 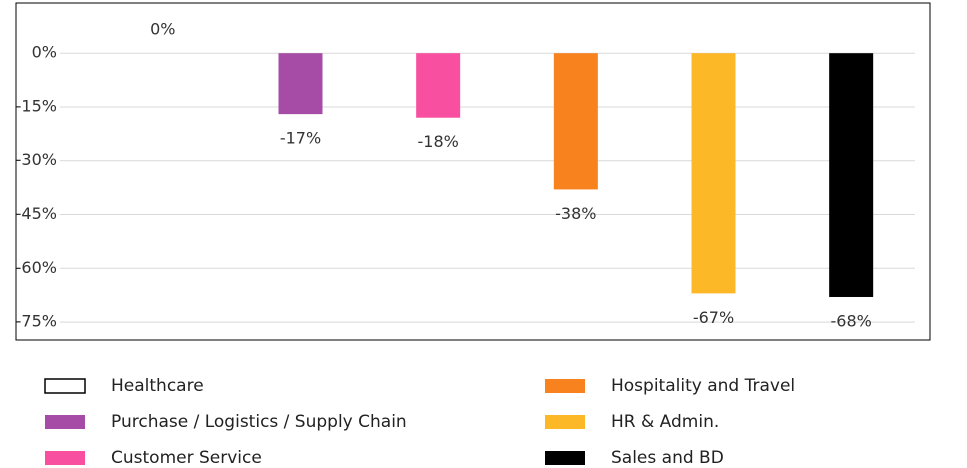 What do you see at coordinates (259, 422) in the screenshot?
I see `legend-label: Purchase / Logistics / Supply Chain` at bounding box center [259, 422].